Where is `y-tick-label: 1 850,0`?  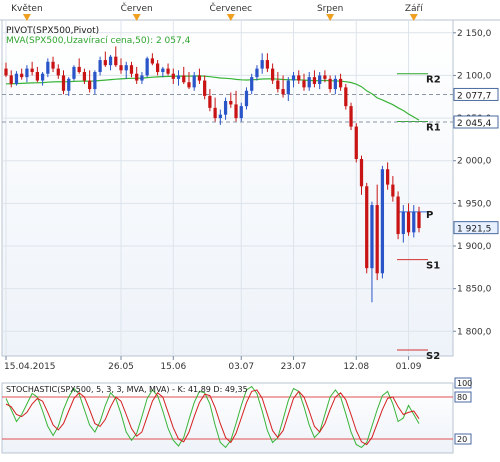
y-tick-label: 1 850,0 is located at coordinates (474, 290).